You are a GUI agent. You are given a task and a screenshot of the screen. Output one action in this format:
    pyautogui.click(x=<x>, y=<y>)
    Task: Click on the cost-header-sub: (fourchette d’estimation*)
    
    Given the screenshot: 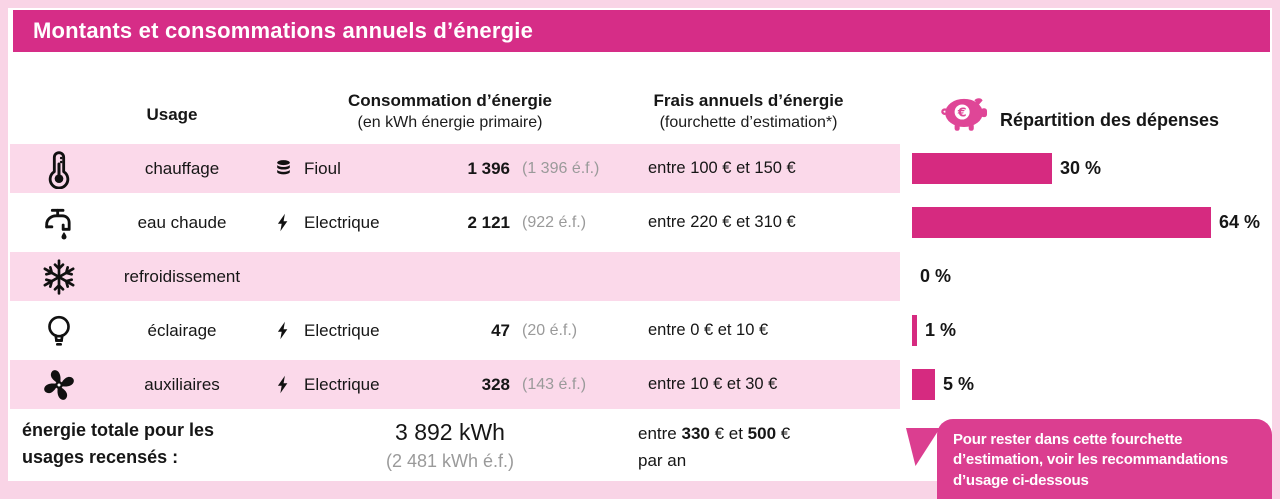 What is the action you would take?
    pyautogui.click(x=748, y=122)
    